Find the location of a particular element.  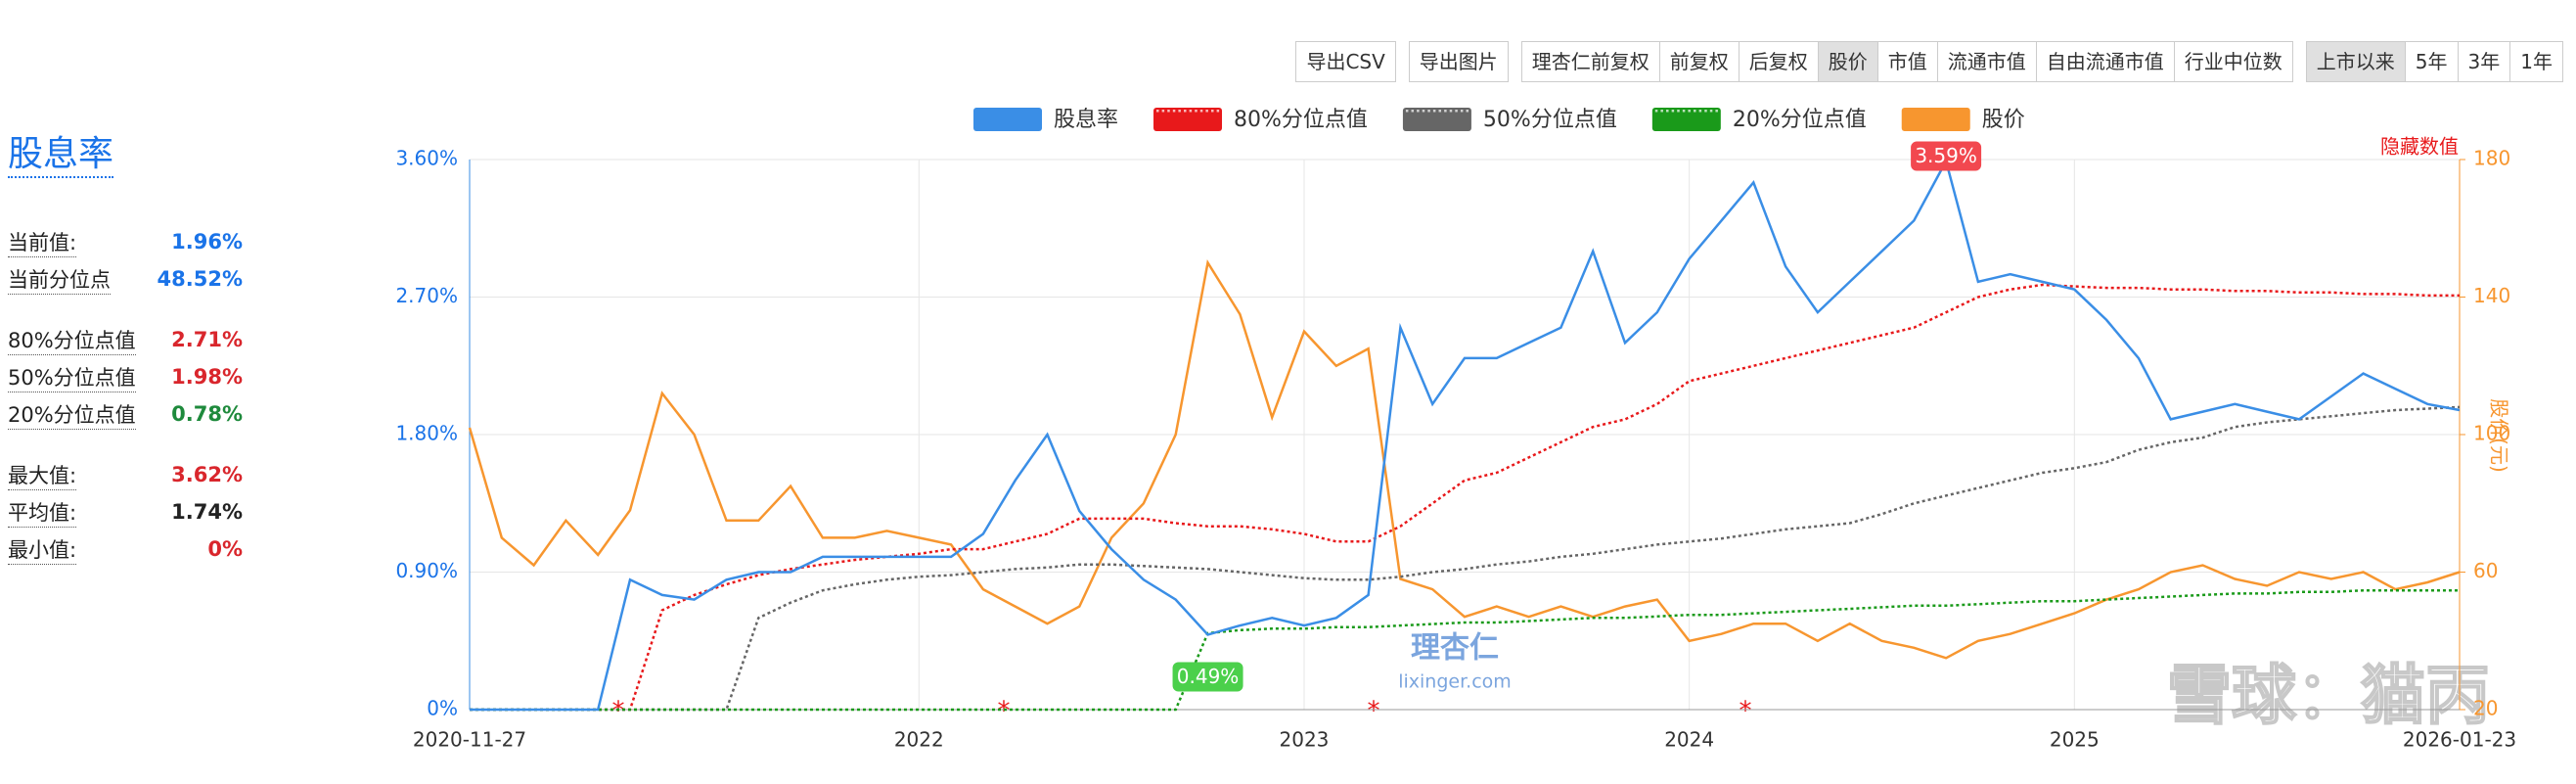

annotation-label: 0.49% is located at coordinates (1208, 676).